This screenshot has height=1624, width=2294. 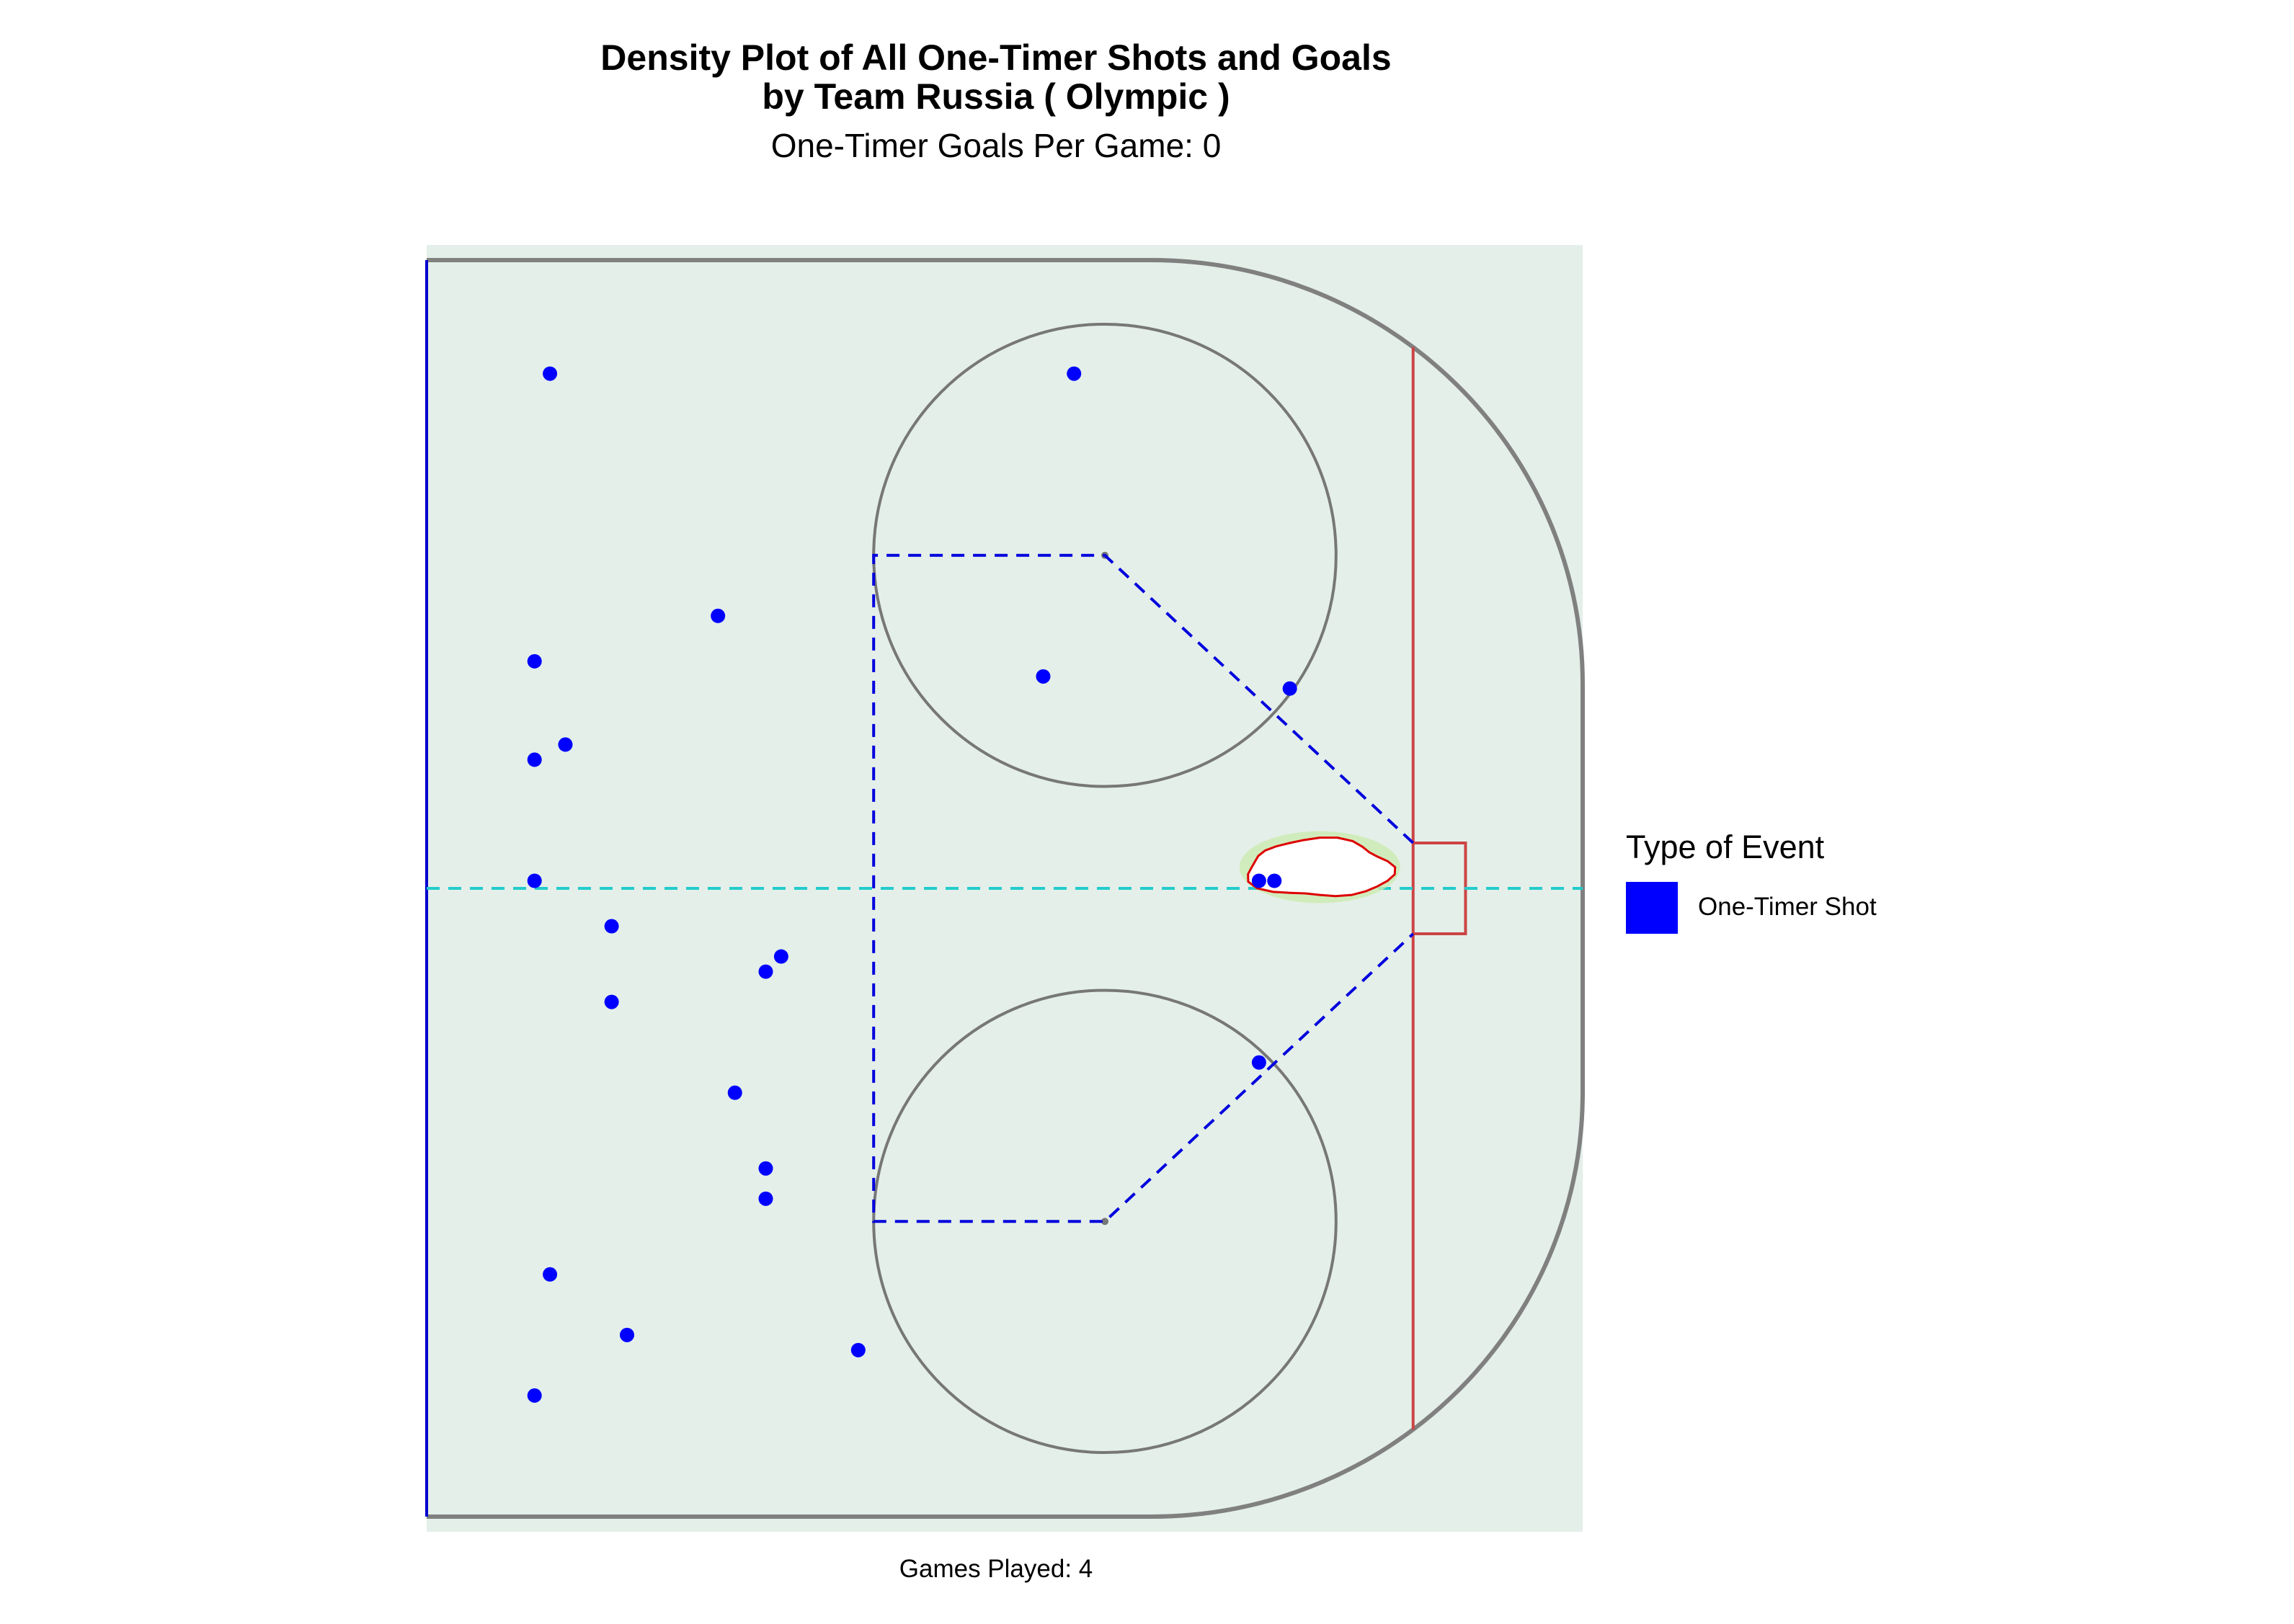 What do you see at coordinates (1652, 908) in the screenshot?
I see `legend-key-one-timer-shot` at bounding box center [1652, 908].